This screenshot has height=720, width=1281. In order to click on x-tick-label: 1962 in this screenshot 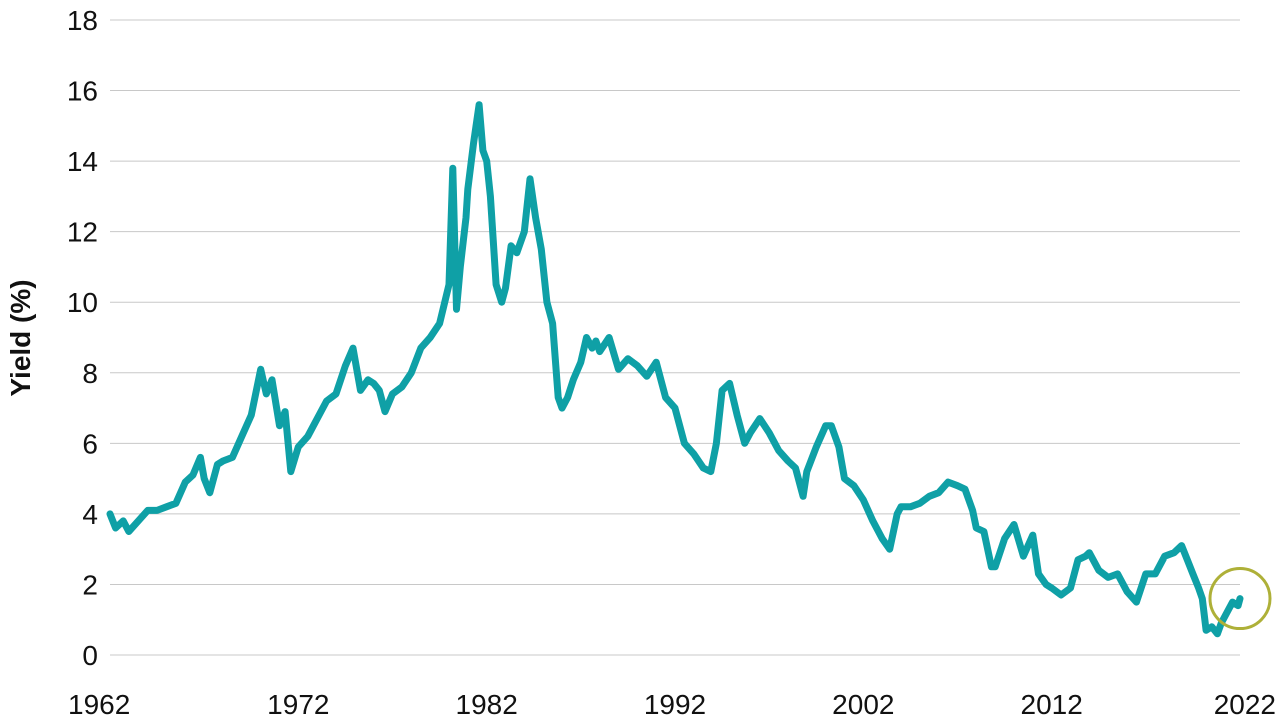, I will do `click(99, 704)`.